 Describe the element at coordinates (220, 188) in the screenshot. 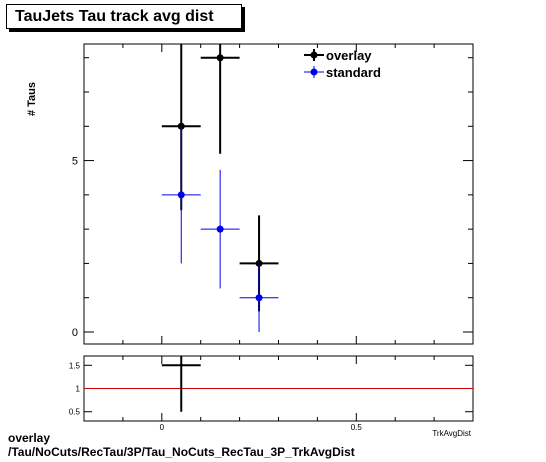

I see `main-plot-series` at that location.